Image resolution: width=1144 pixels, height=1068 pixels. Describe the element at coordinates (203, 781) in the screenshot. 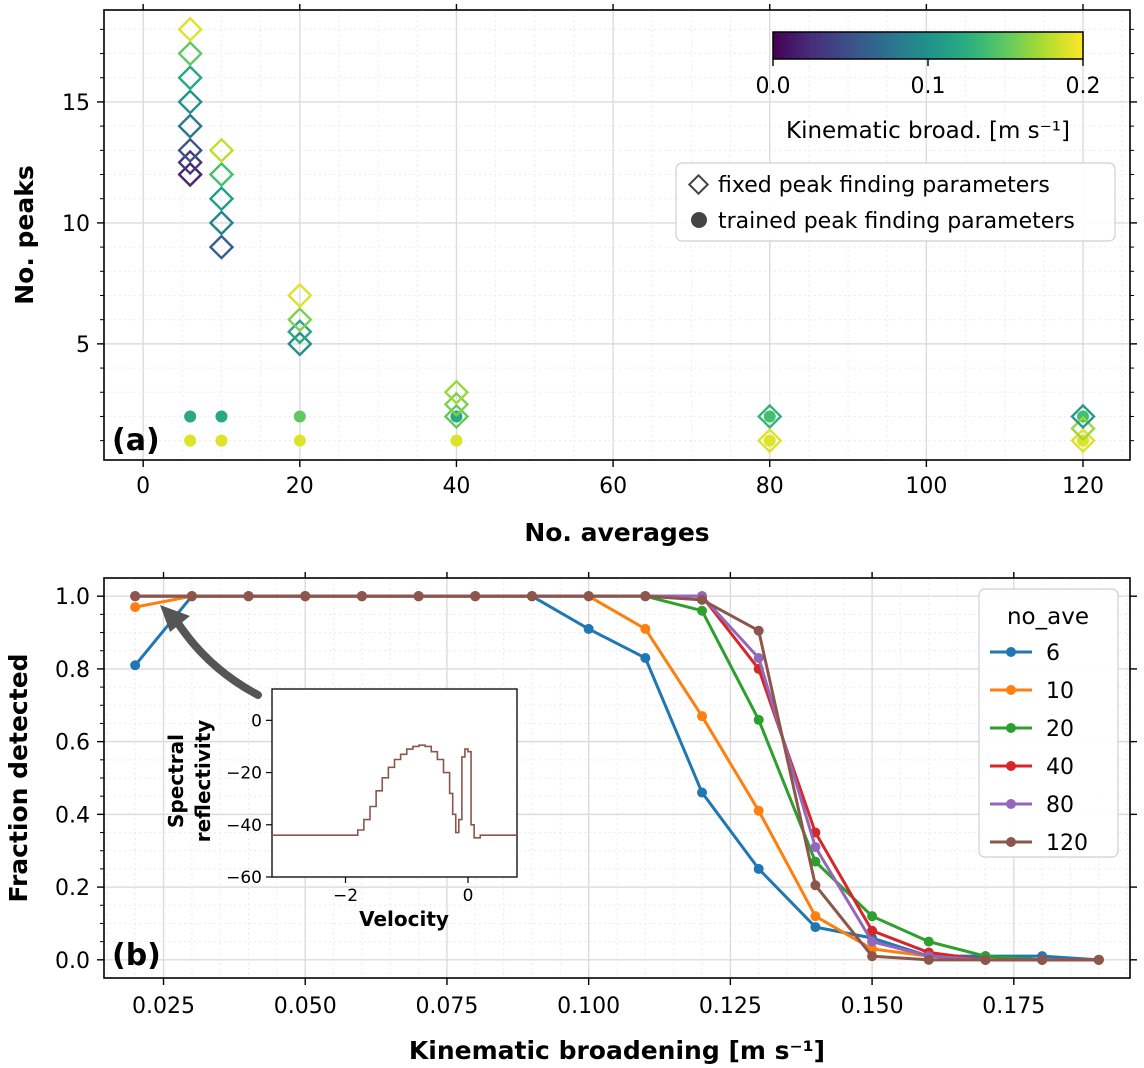

I see `inset-ylabel-line2: reflectivity` at that location.